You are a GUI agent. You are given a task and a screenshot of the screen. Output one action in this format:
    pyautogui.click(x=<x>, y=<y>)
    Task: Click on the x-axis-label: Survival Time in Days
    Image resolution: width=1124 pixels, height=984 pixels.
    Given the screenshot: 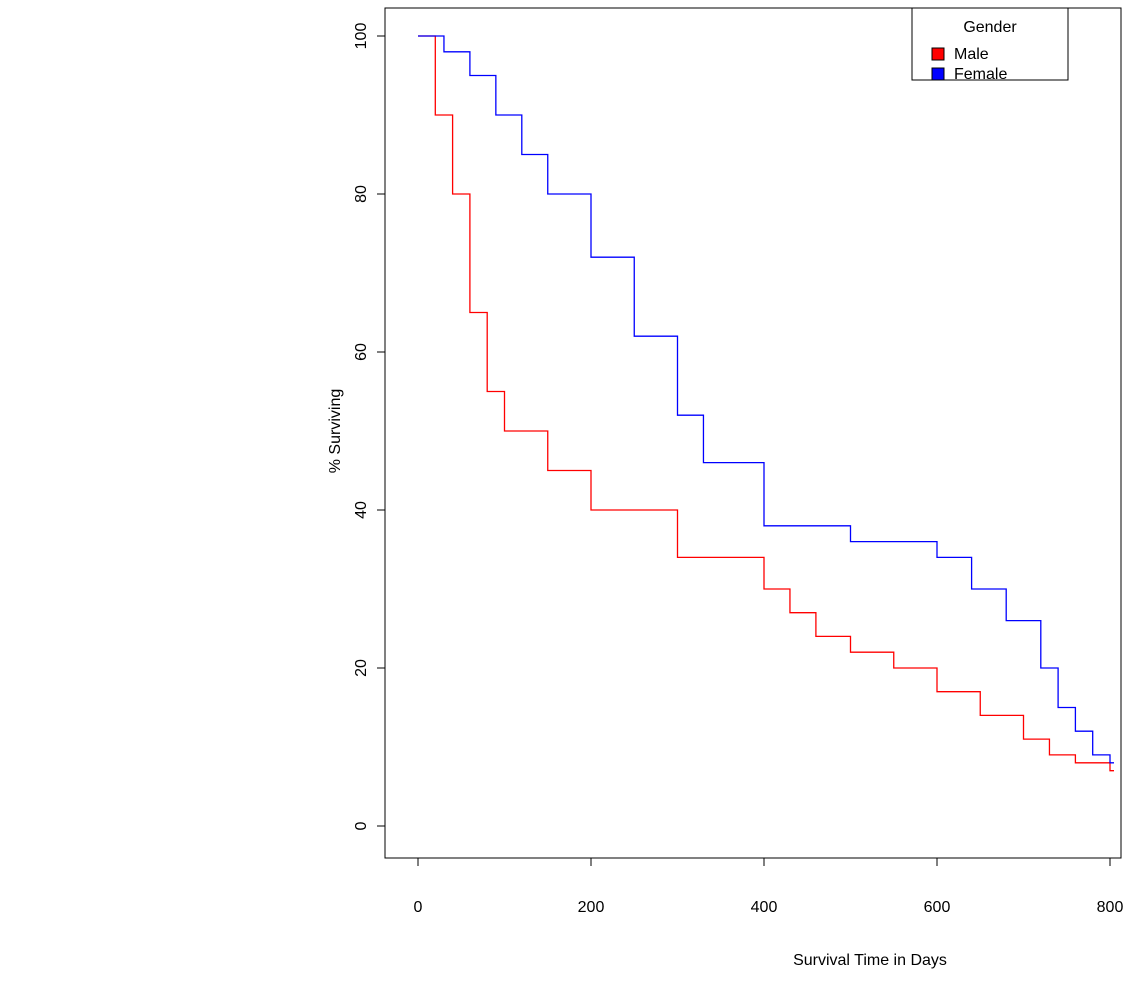 What is the action you would take?
    pyautogui.click(x=870, y=960)
    